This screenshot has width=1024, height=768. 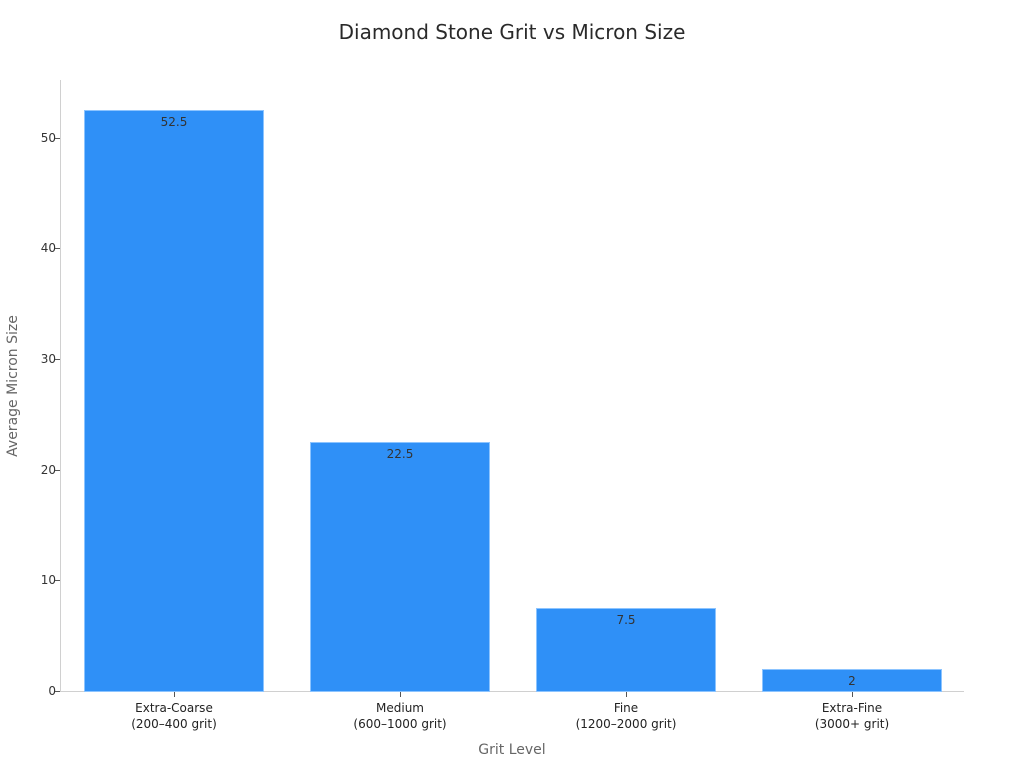 What do you see at coordinates (512, 691) in the screenshot?
I see `x-axis-line` at bounding box center [512, 691].